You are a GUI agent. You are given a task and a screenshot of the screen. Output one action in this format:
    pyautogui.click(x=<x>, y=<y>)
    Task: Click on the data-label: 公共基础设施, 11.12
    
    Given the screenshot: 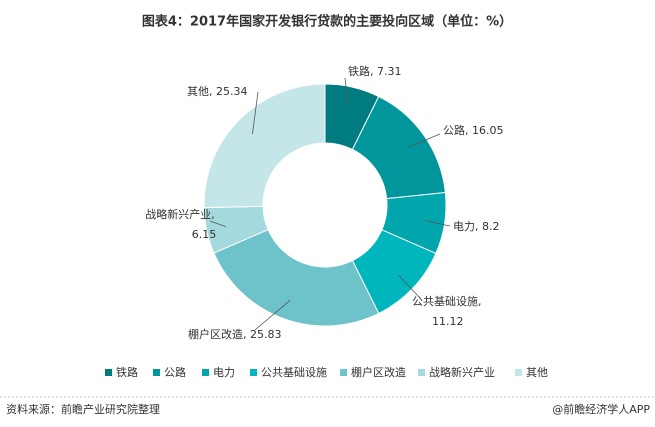 What is the action you would take?
    pyautogui.click(x=447, y=311)
    